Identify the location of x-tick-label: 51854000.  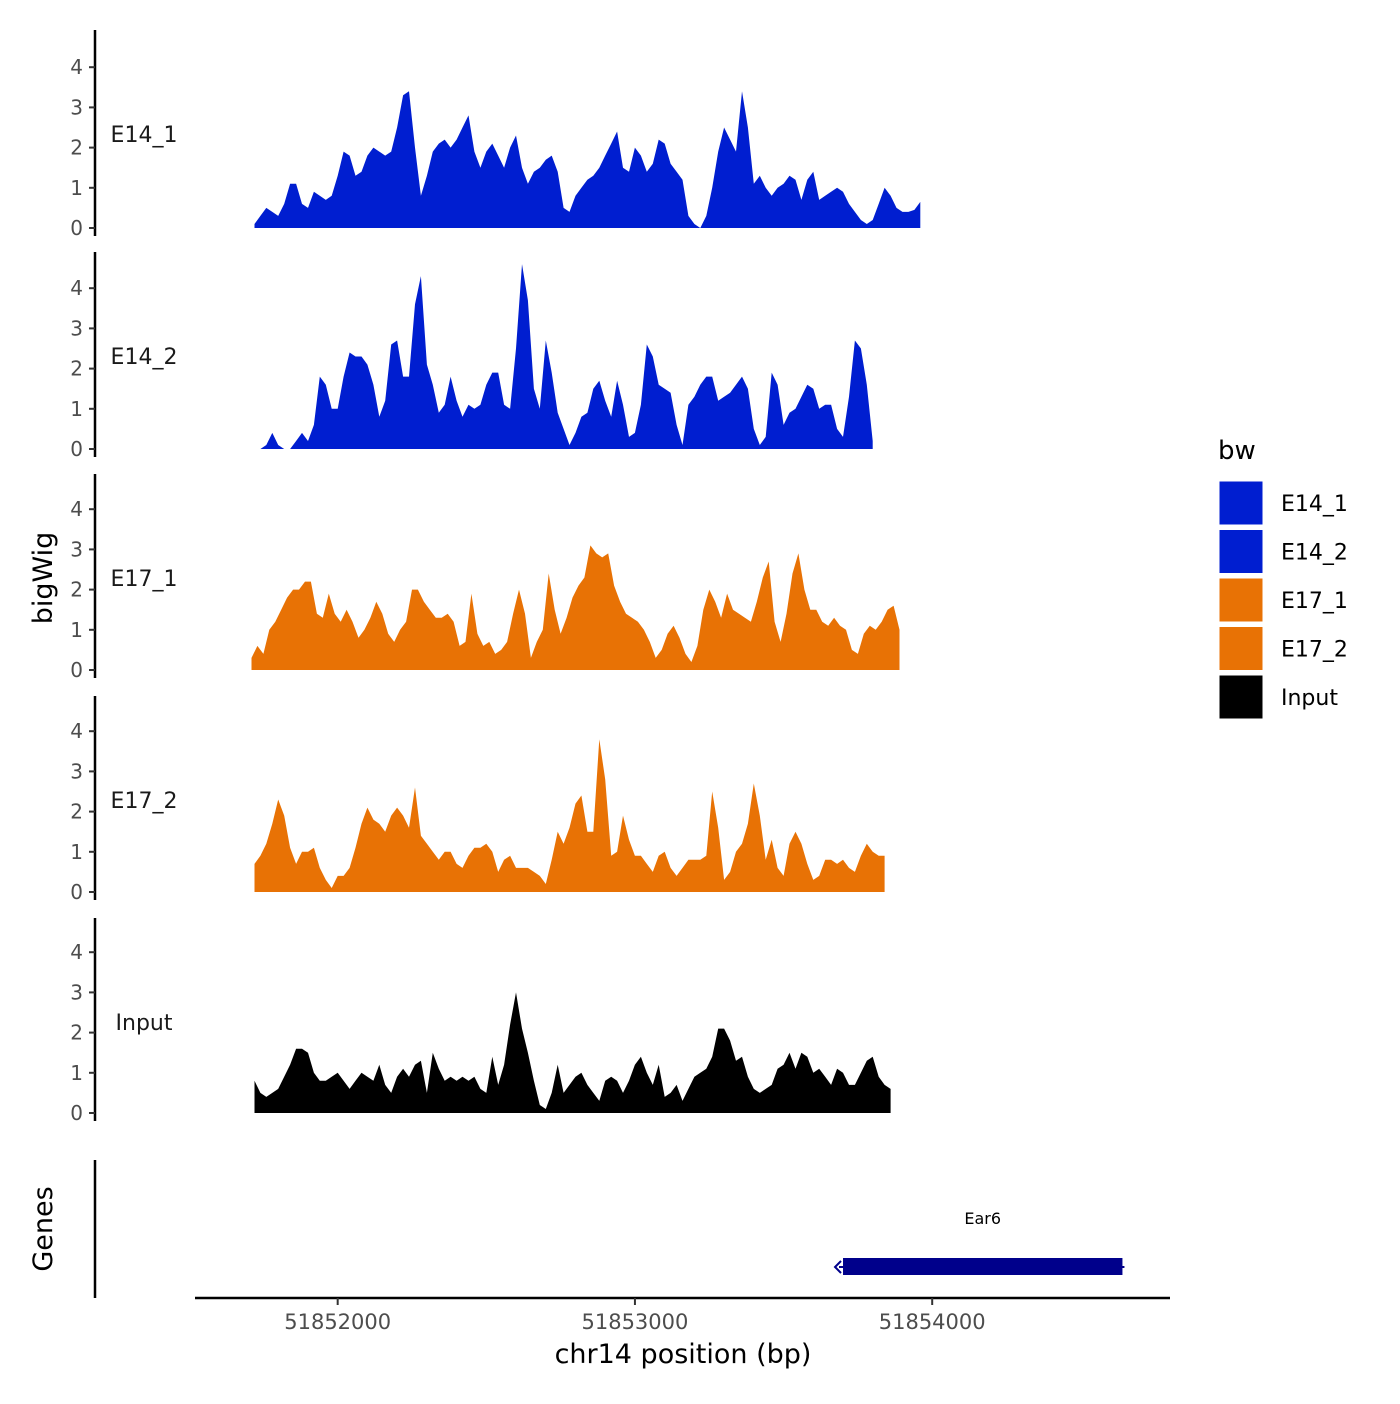
(932, 1322).